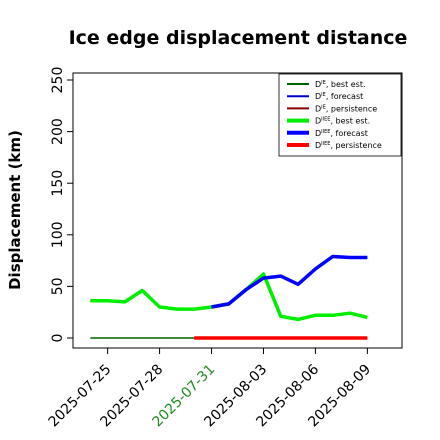  I want to click on legend-box, so click(340, 115).